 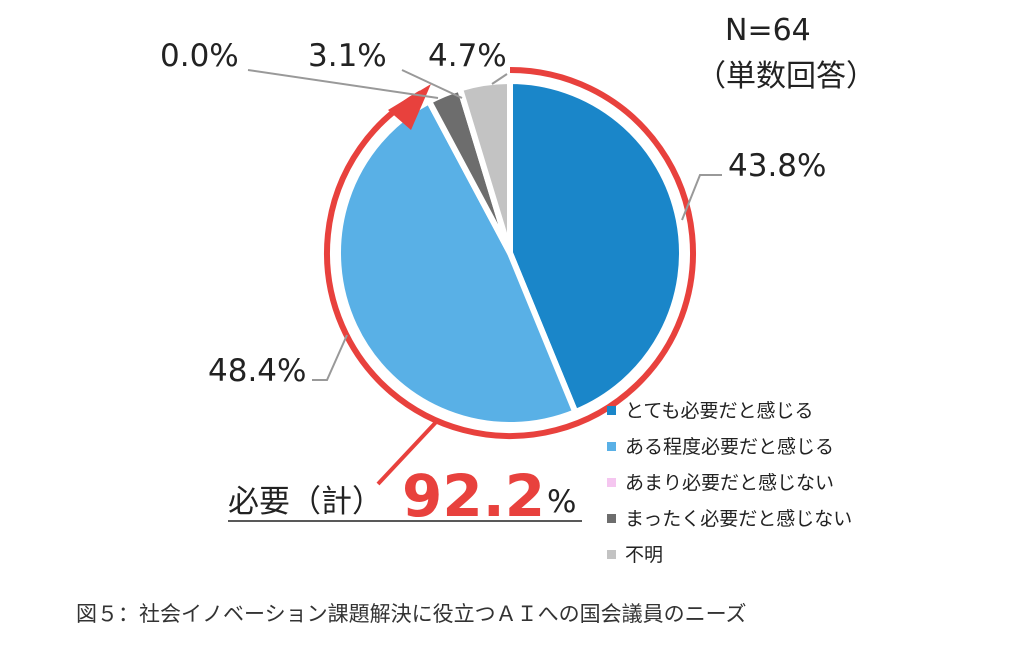 What do you see at coordinates (457, 263) in the screenshot?
I see `pie-slice-somewhat-necessary` at bounding box center [457, 263].